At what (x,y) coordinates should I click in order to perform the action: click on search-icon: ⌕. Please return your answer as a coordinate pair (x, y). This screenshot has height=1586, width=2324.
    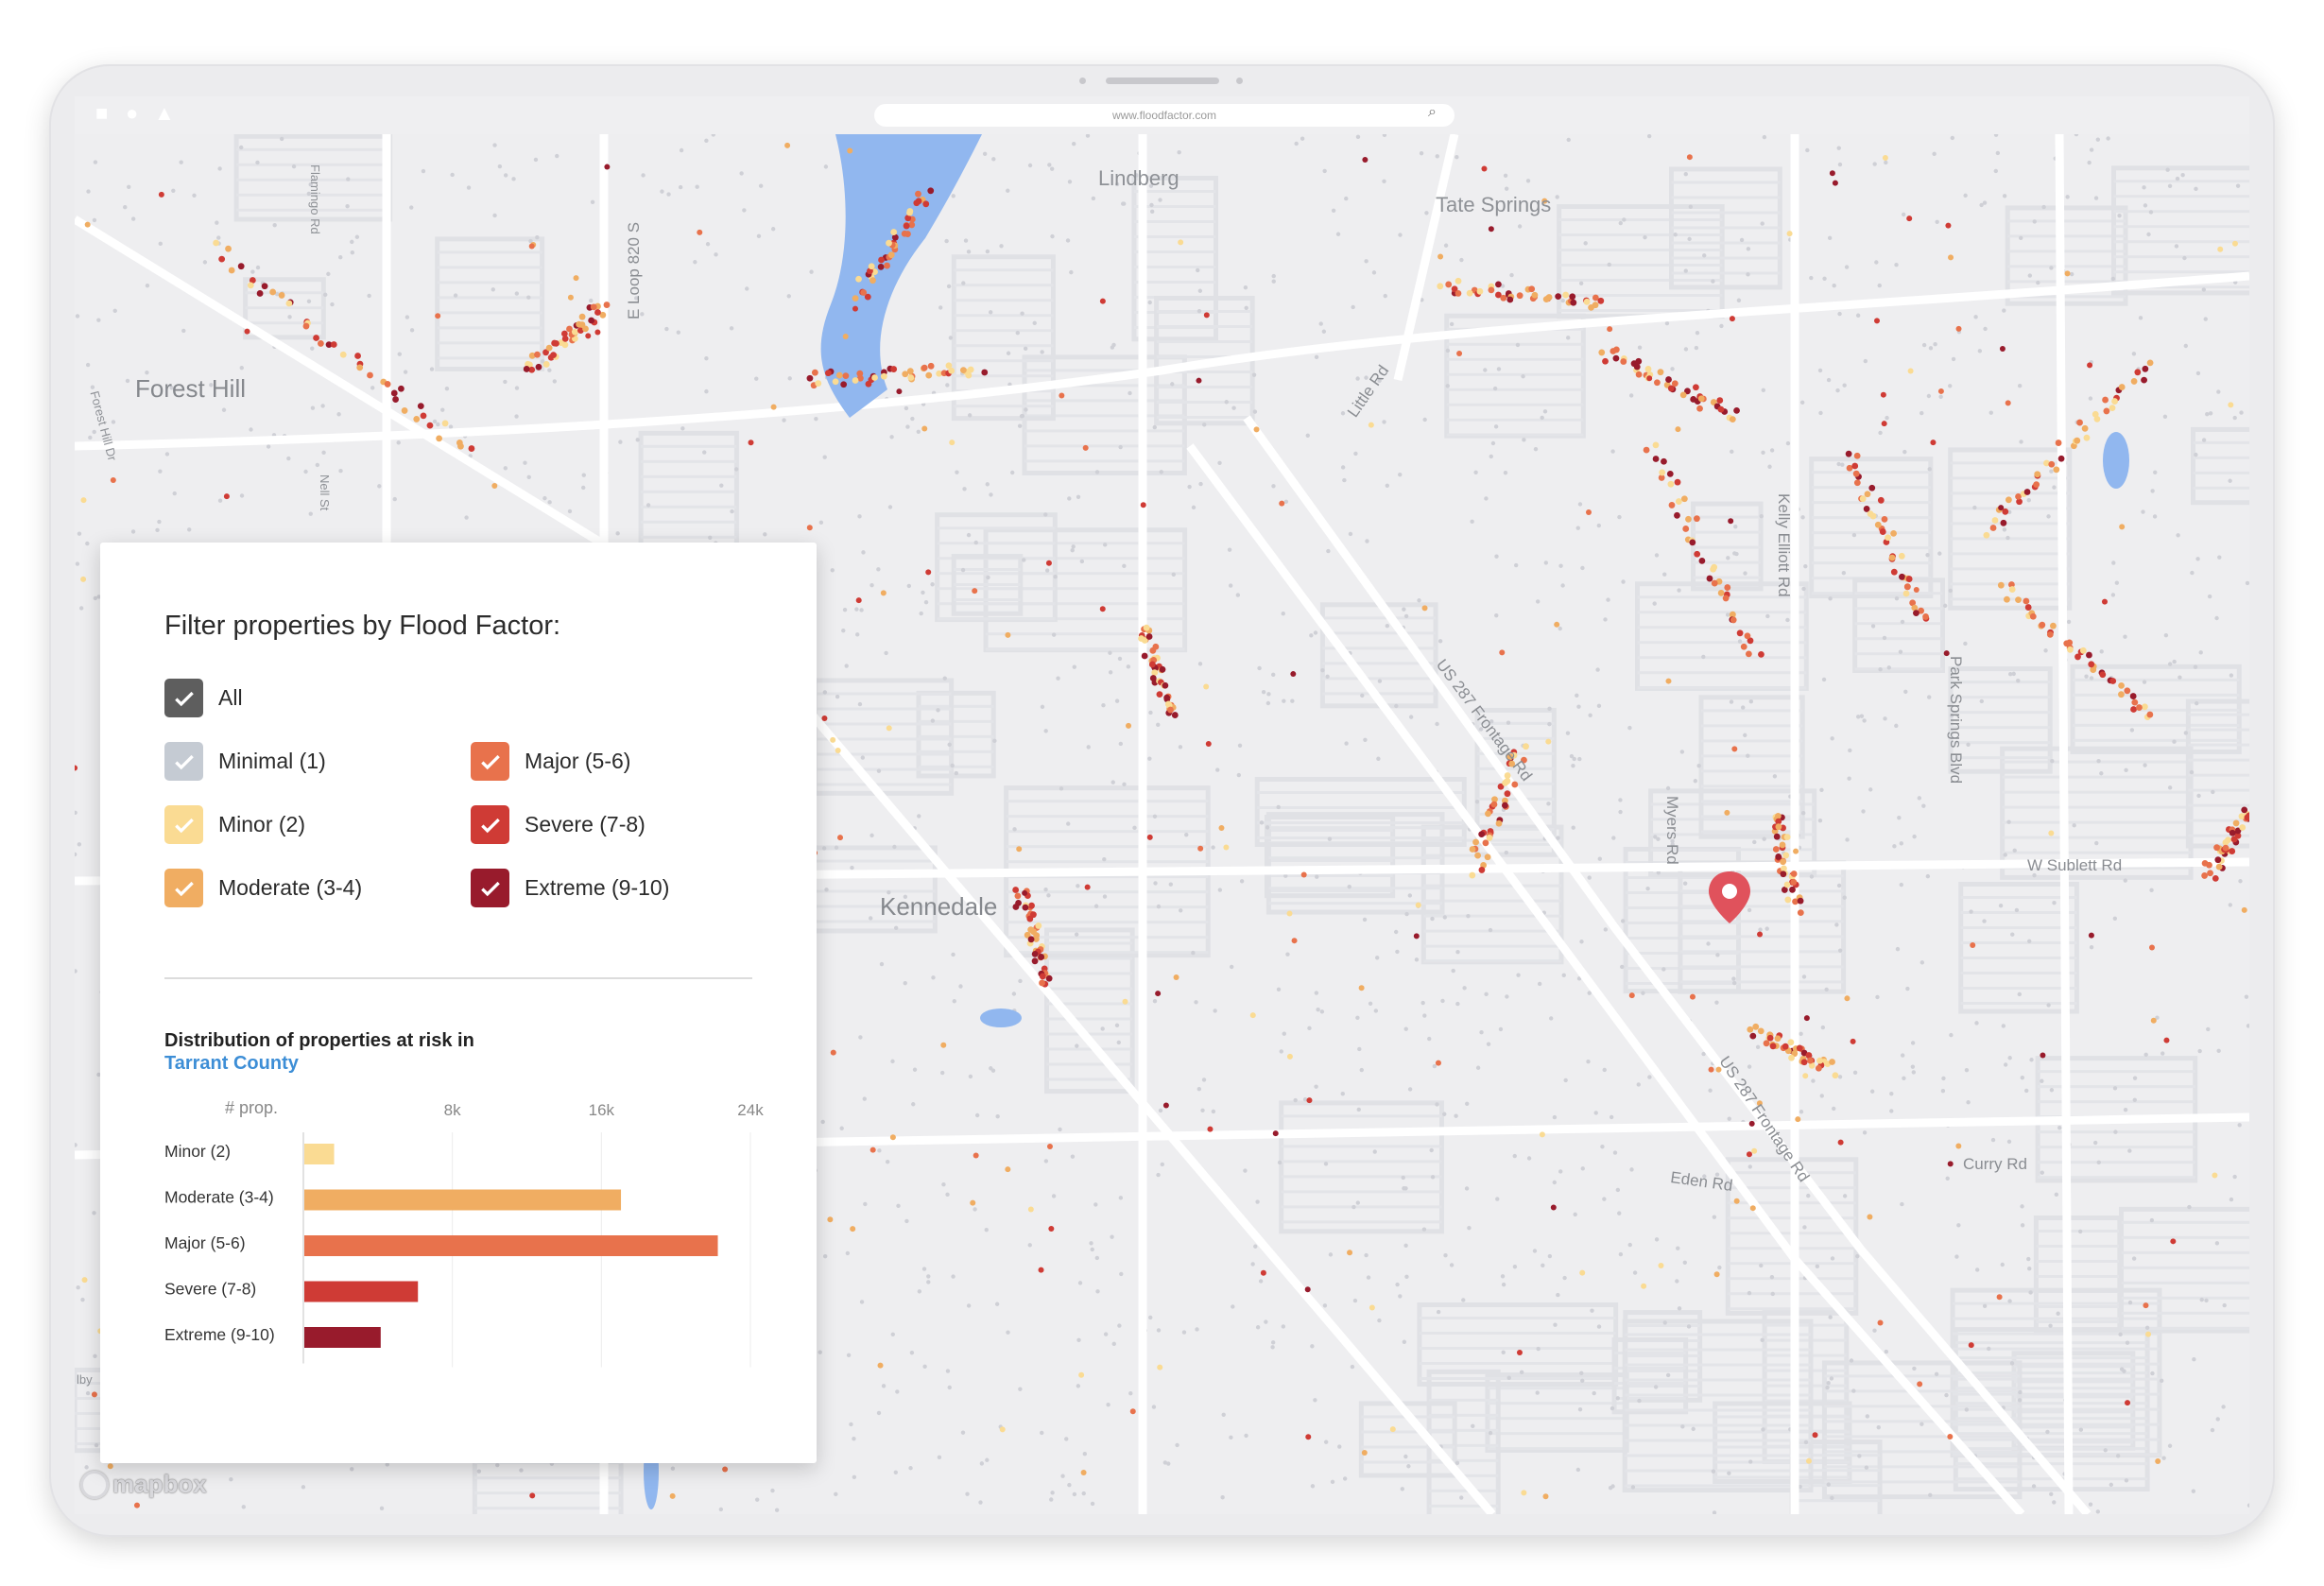
    Looking at the image, I should click on (1433, 112).